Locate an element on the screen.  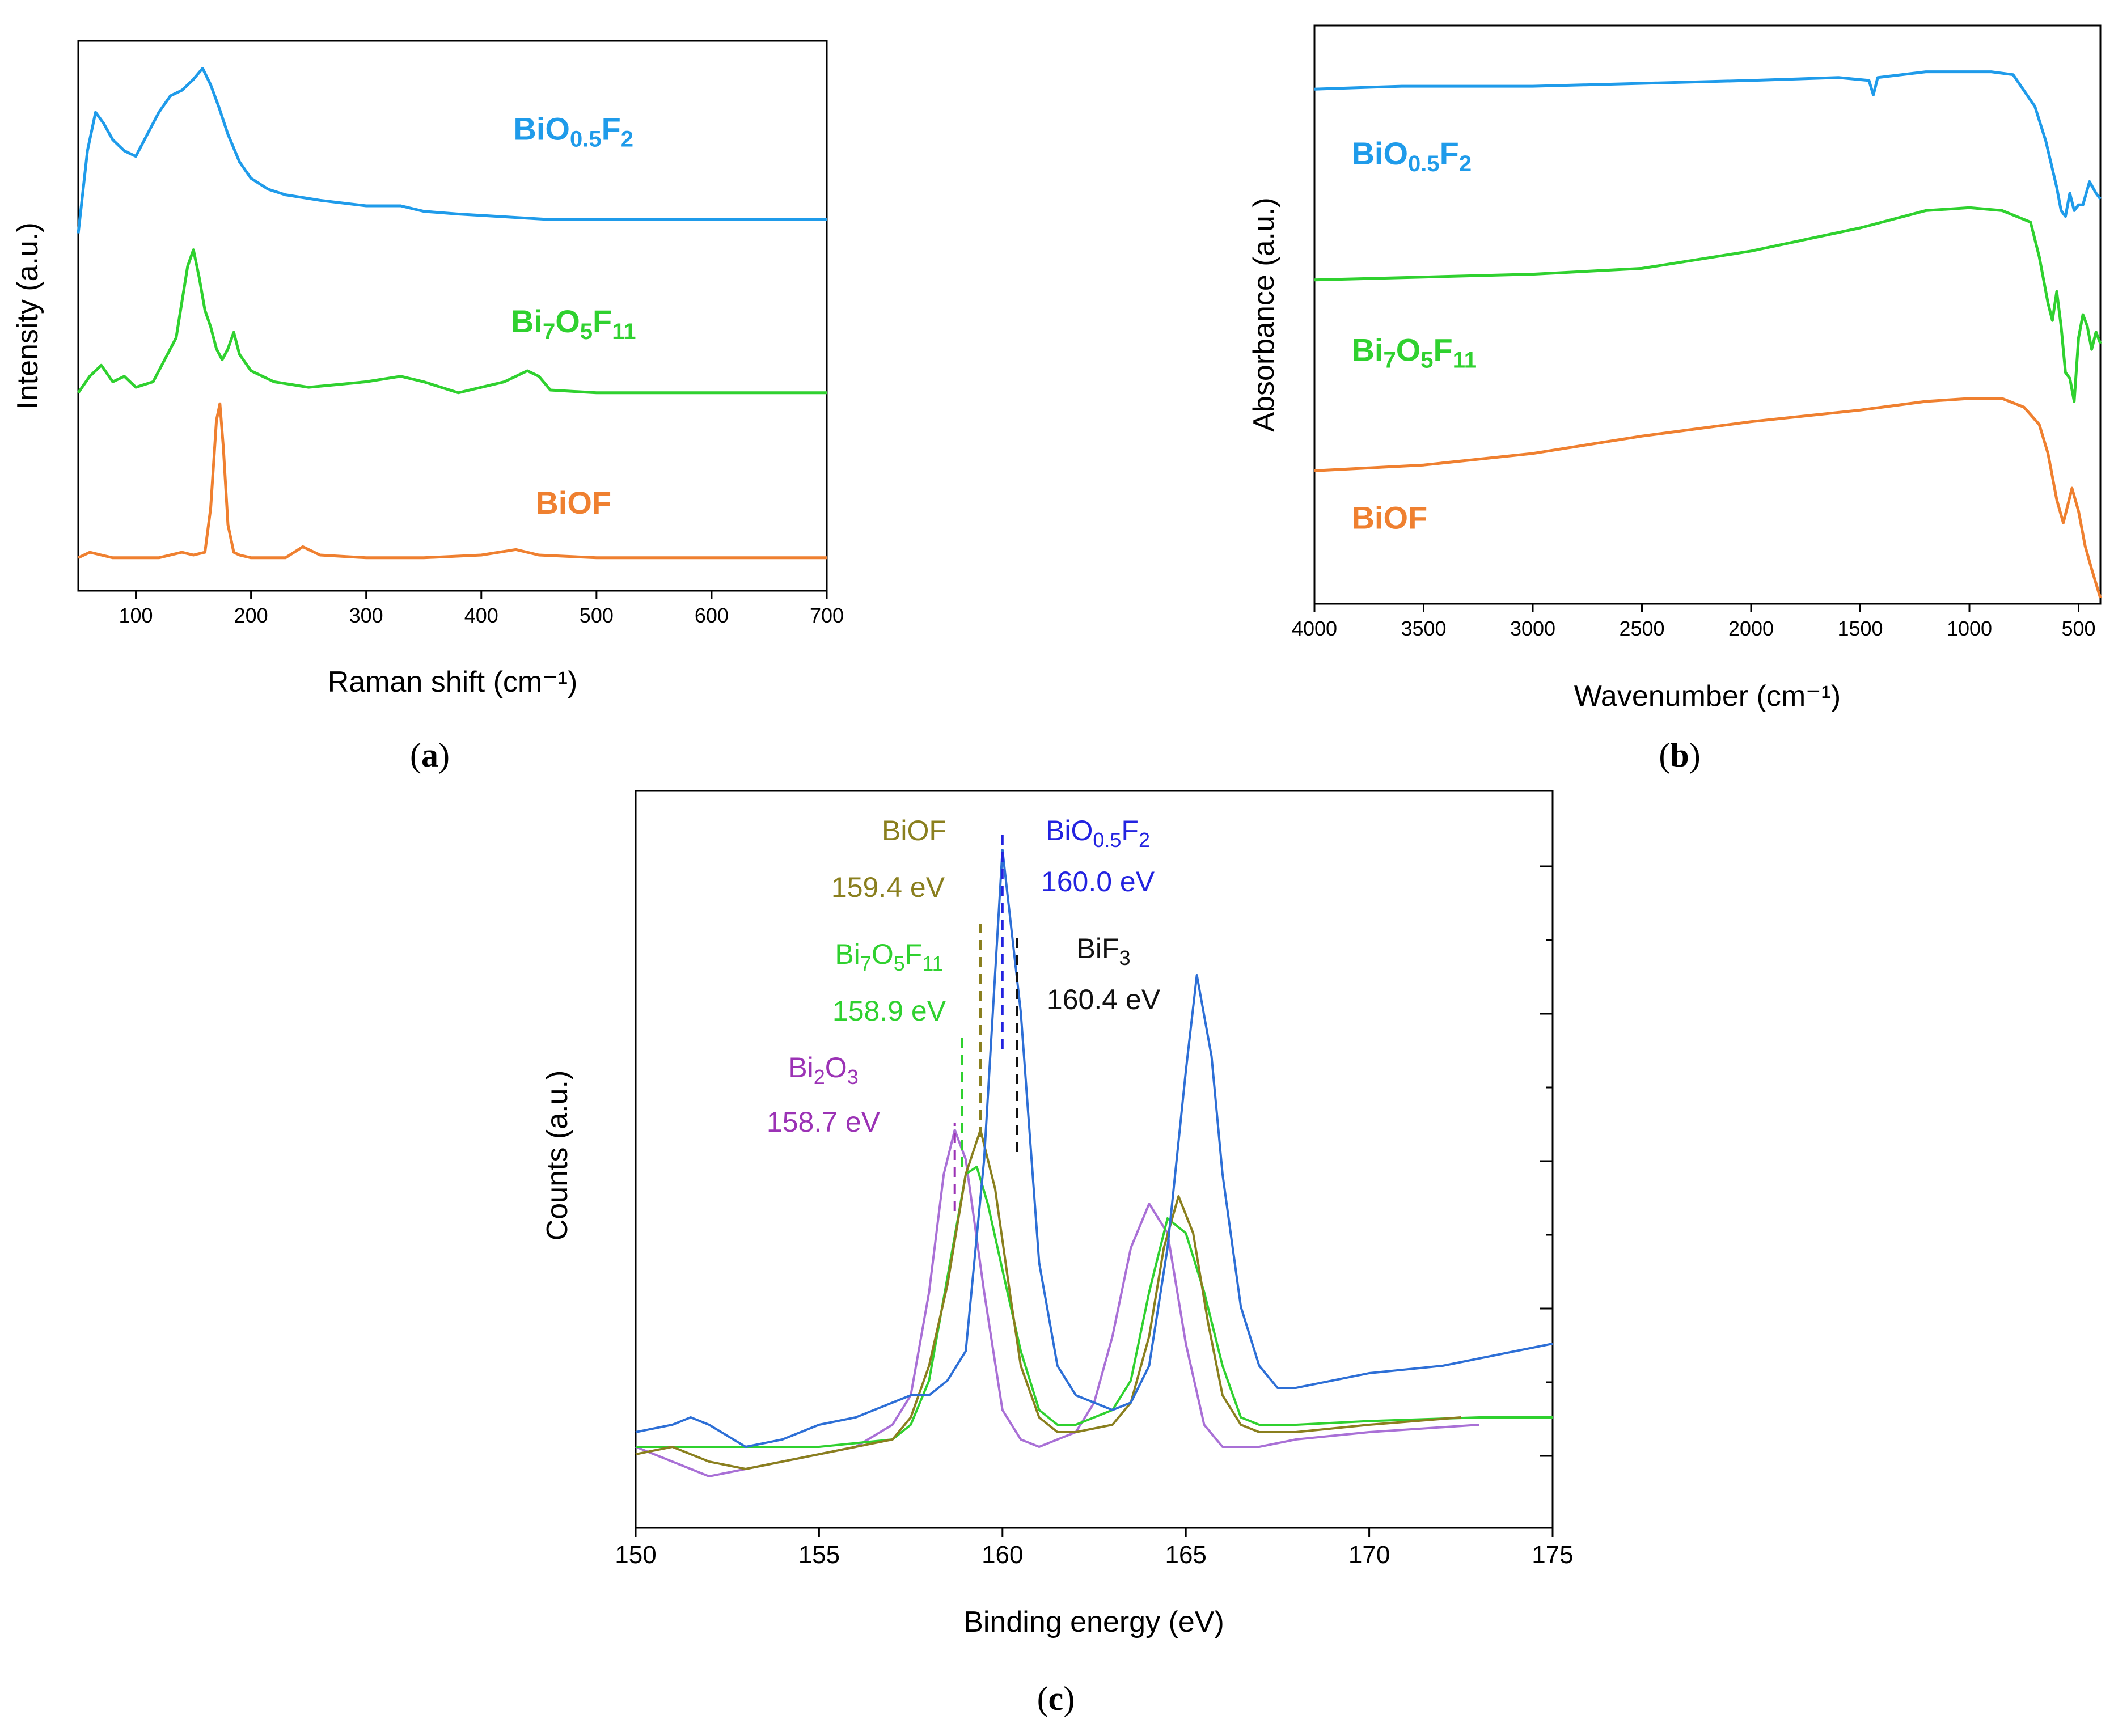
panel-b-plot-frame is located at coordinates (1708, 314).